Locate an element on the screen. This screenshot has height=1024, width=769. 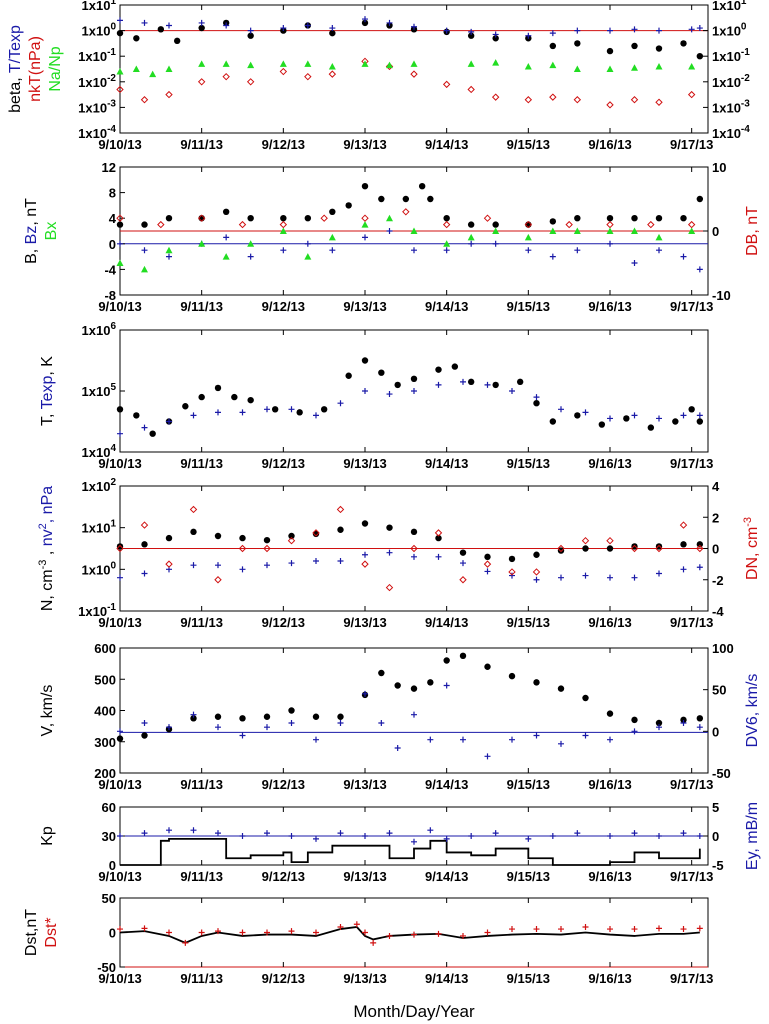
y-axis-label-Kp-line-0: Kp is located at coordinates (47, 836).